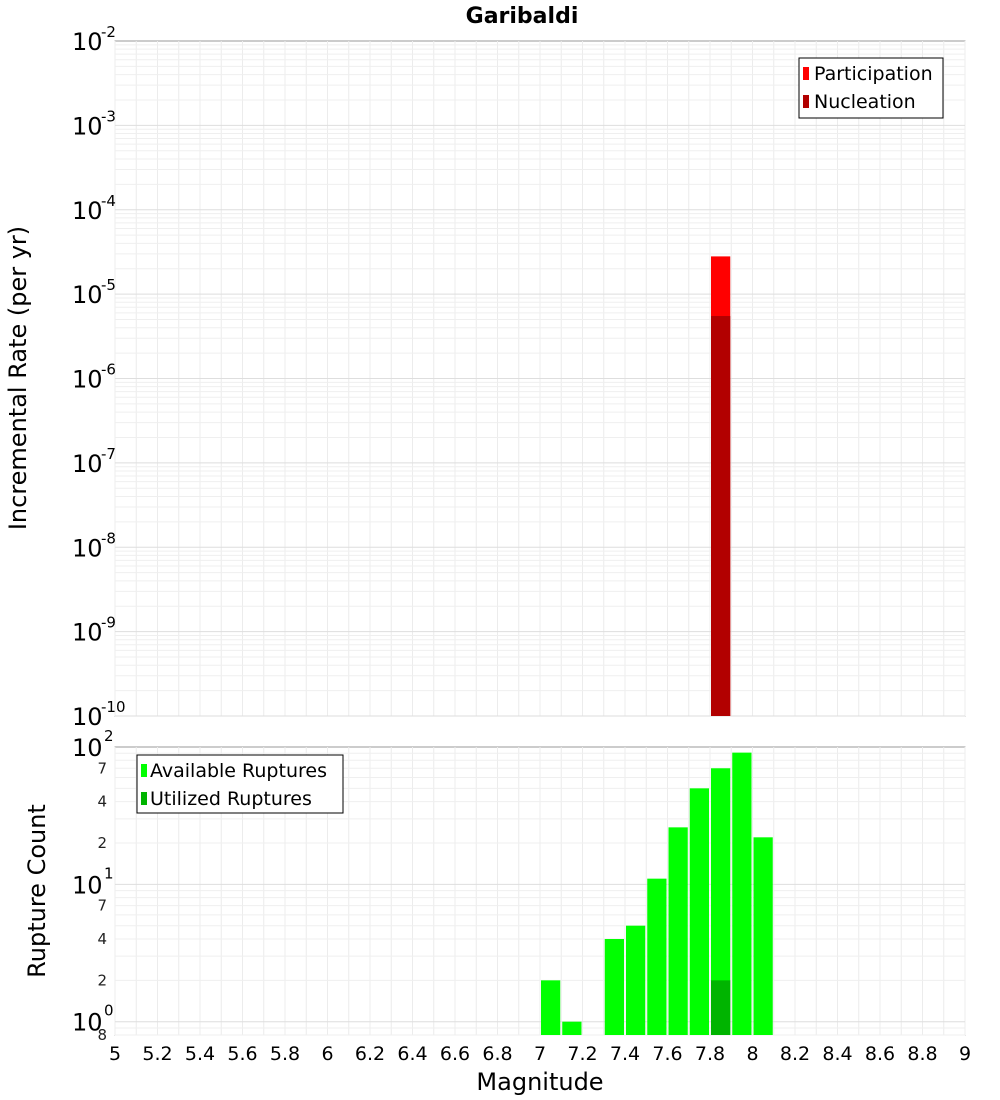 The width and height of the screenshot is (1000, 1100). Describe the element at coordinates (806, 73) in the screenshot. I see `legend-swatch-participation` at that location.